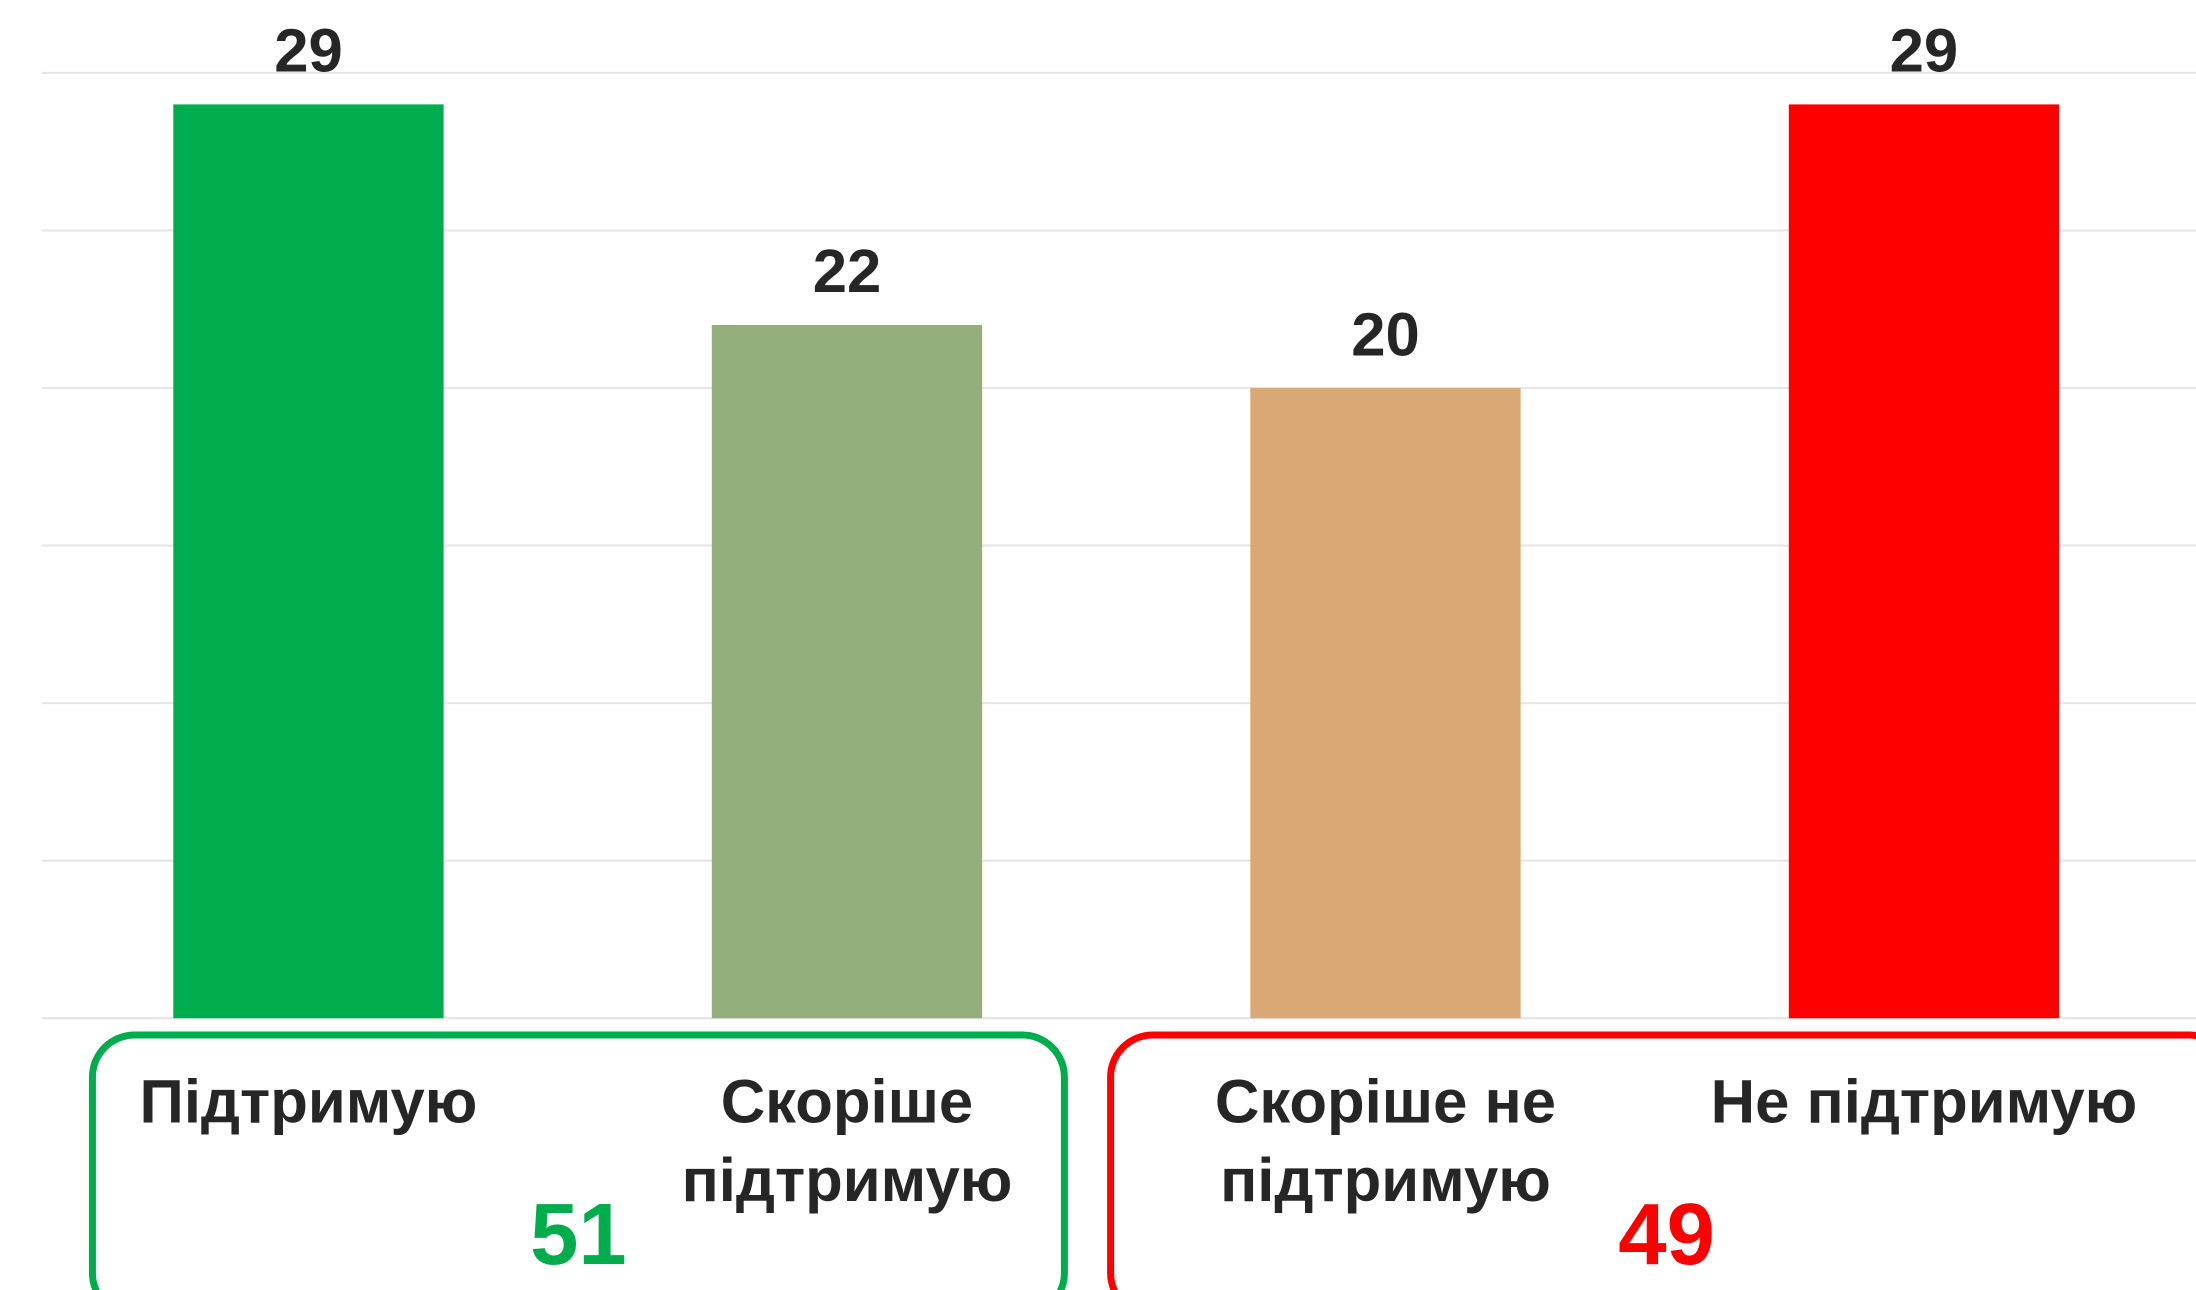 This screenshot has width=2196, height=1290. I want to click on value-label: 22, so click(847, 271).